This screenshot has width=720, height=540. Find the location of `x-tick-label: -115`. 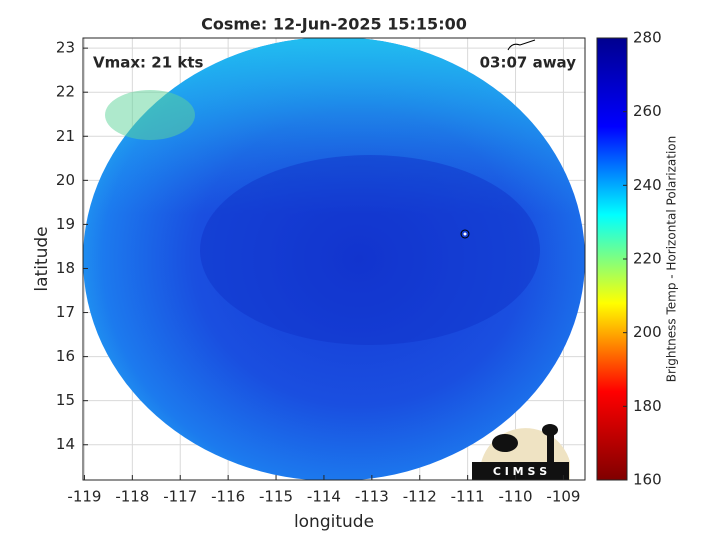

x-tick-label: -115 is located at coordinates (276, 497).